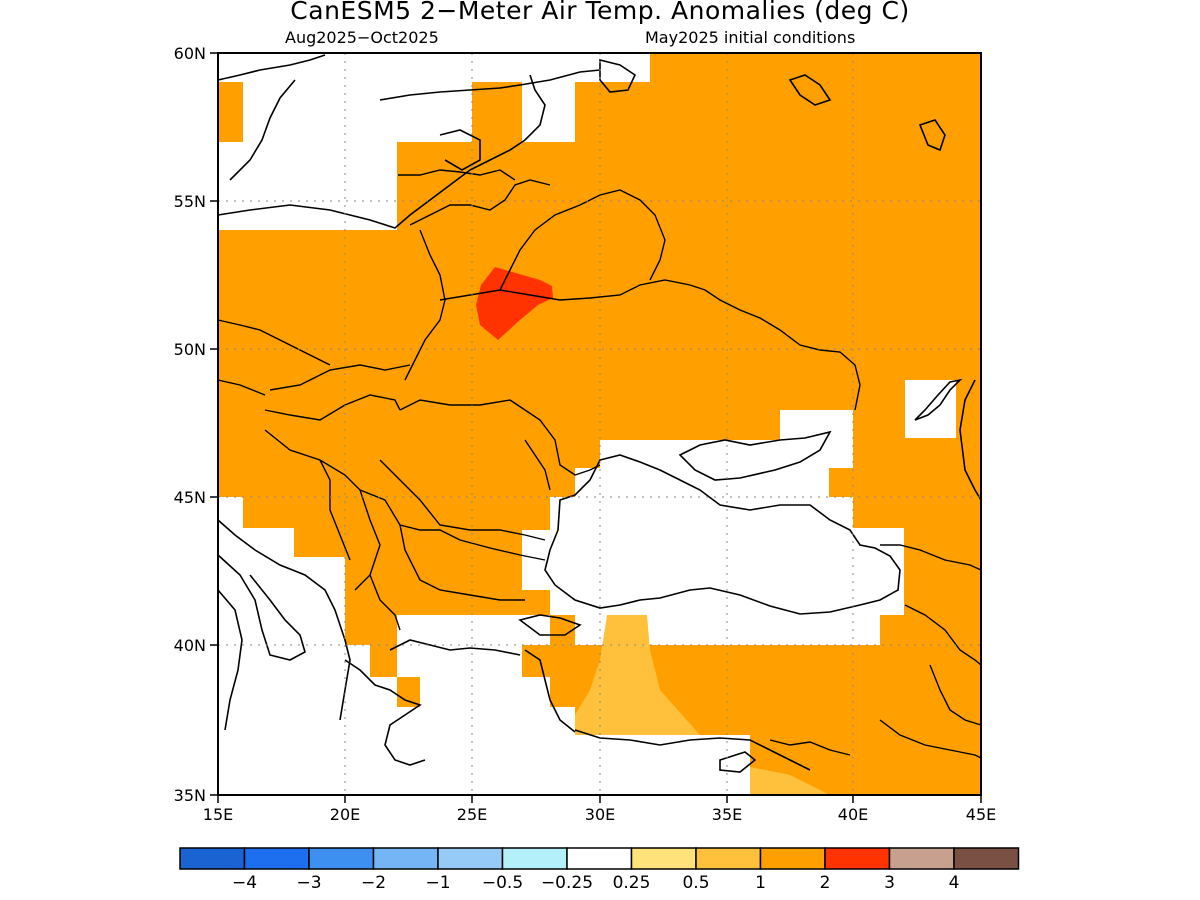  What do you see at coordinates (889, 883) in the screenshot?
I see `colorbar-label: 3` at bounding box center [889, 883].